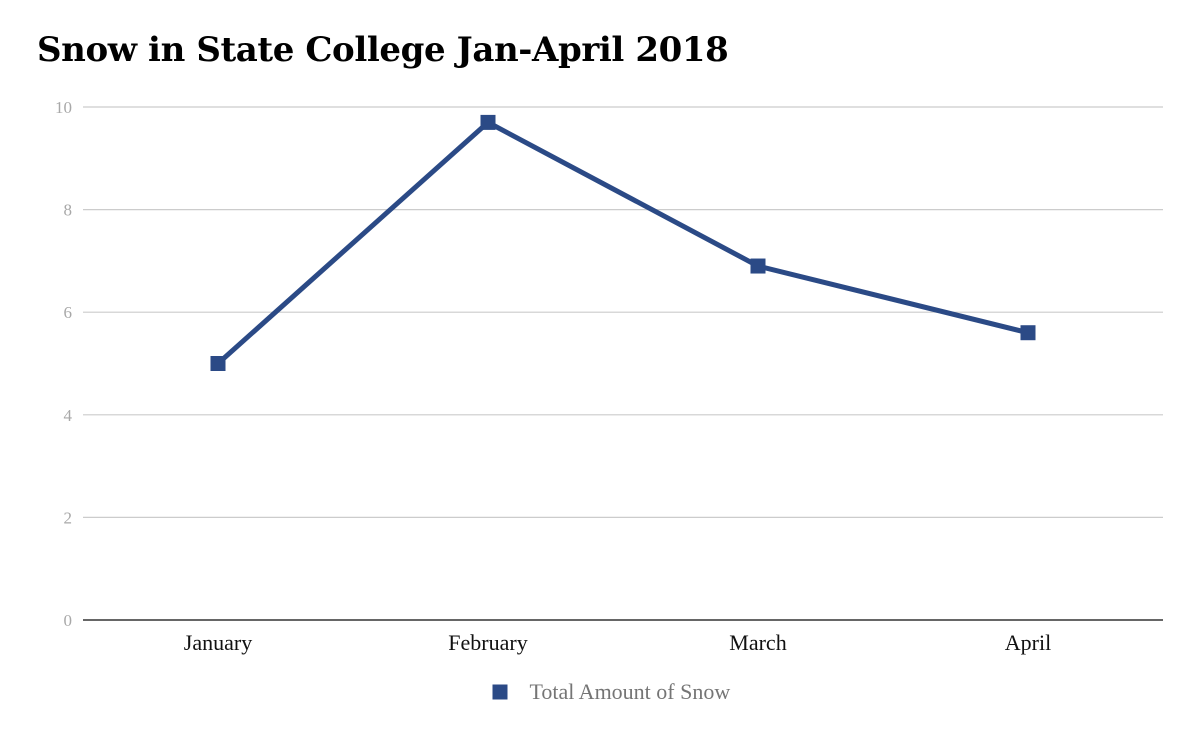  What do you see at coordinates (63, 107) in the screenshot?
I see `y-tick-label: 10` at bounding box center [63, 107].